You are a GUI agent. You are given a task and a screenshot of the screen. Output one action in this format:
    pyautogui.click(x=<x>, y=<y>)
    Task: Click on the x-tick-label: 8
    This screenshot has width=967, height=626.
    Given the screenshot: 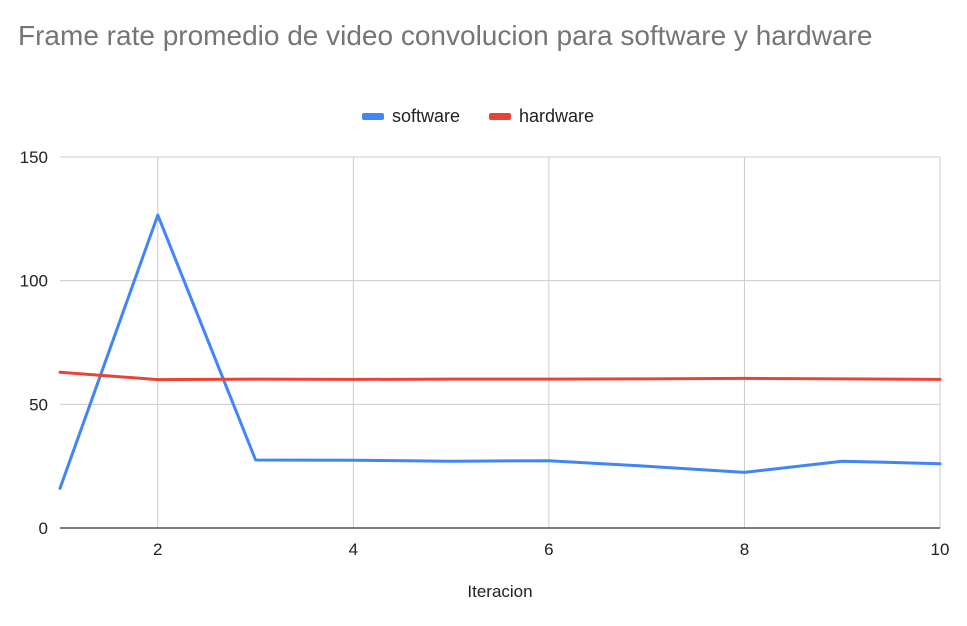 What is the action you would take?
    pyautogui.click(x=744, y=549)
    